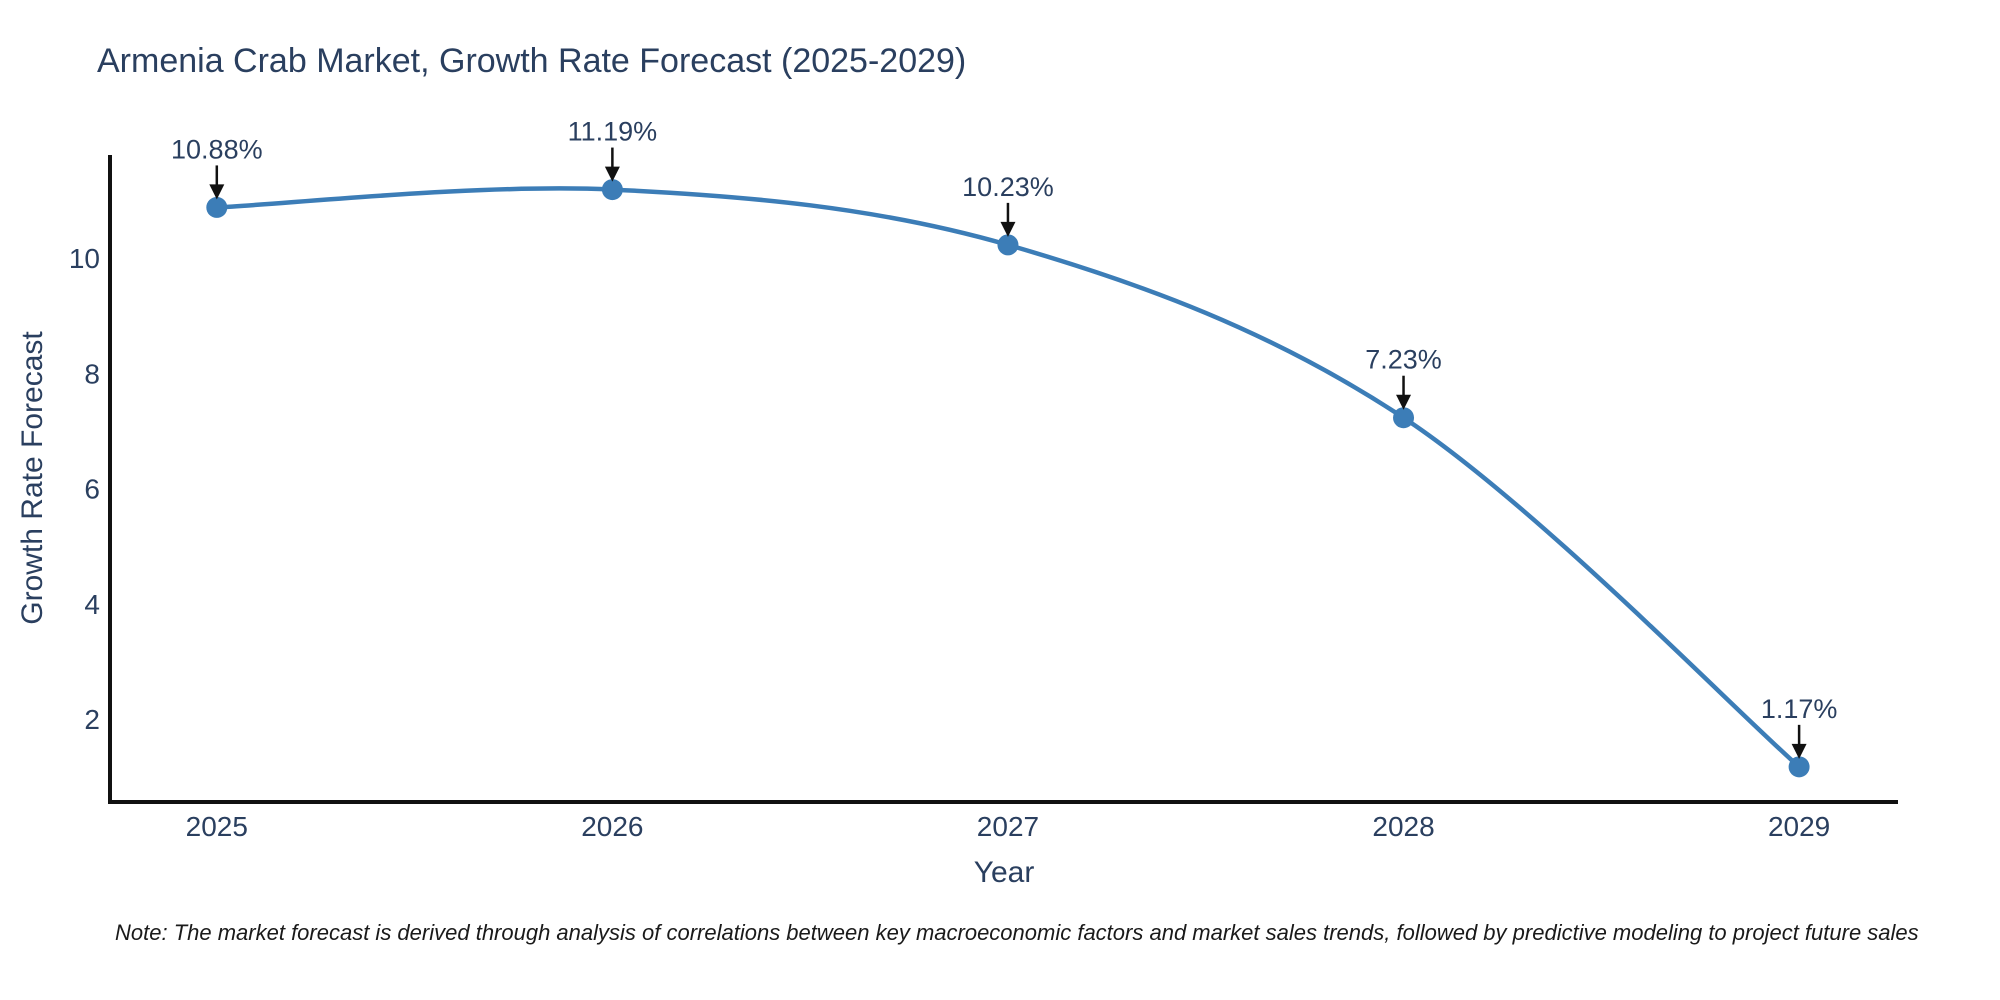  Describe the element at coordinates (612, 826) in the screenshot. I see `x-tick-label: 2026` at that location.